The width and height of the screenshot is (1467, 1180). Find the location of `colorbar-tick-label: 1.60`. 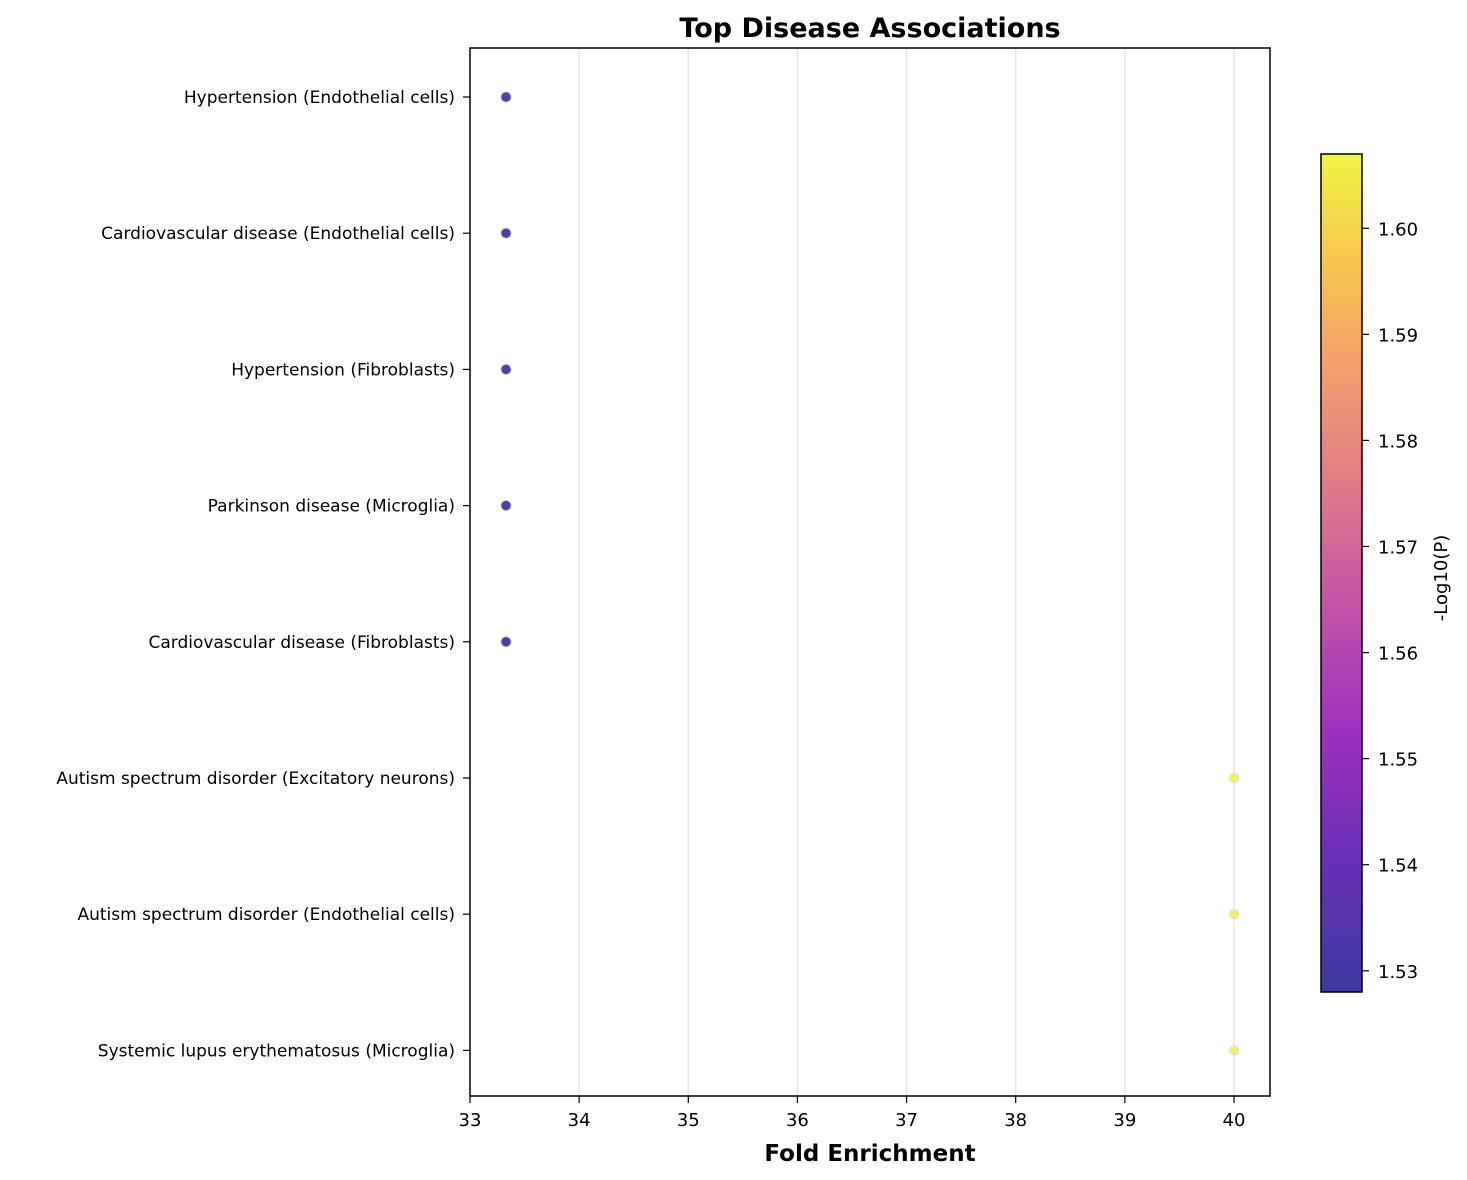

colorbar-tick-label: 1.60 is located at coordinates (1398, 229).